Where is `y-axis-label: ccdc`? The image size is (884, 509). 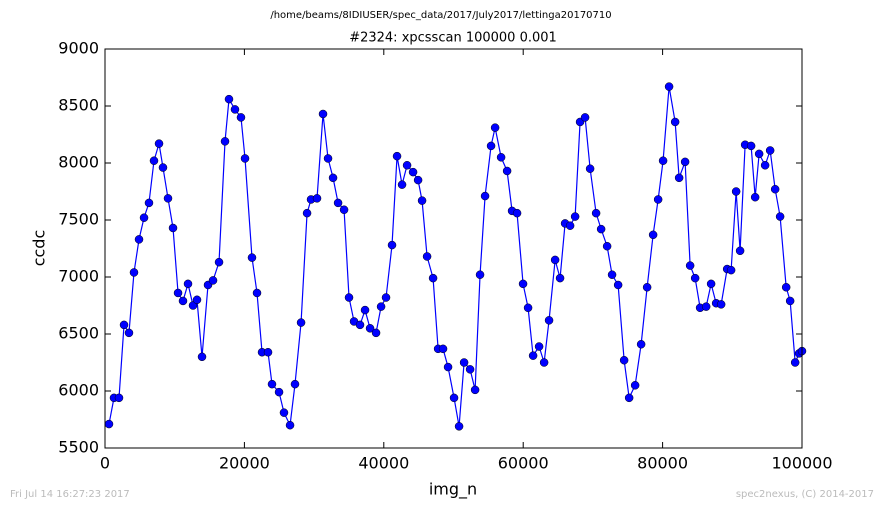 y-axis-label: ccdc is located at coordinates (39, 248).